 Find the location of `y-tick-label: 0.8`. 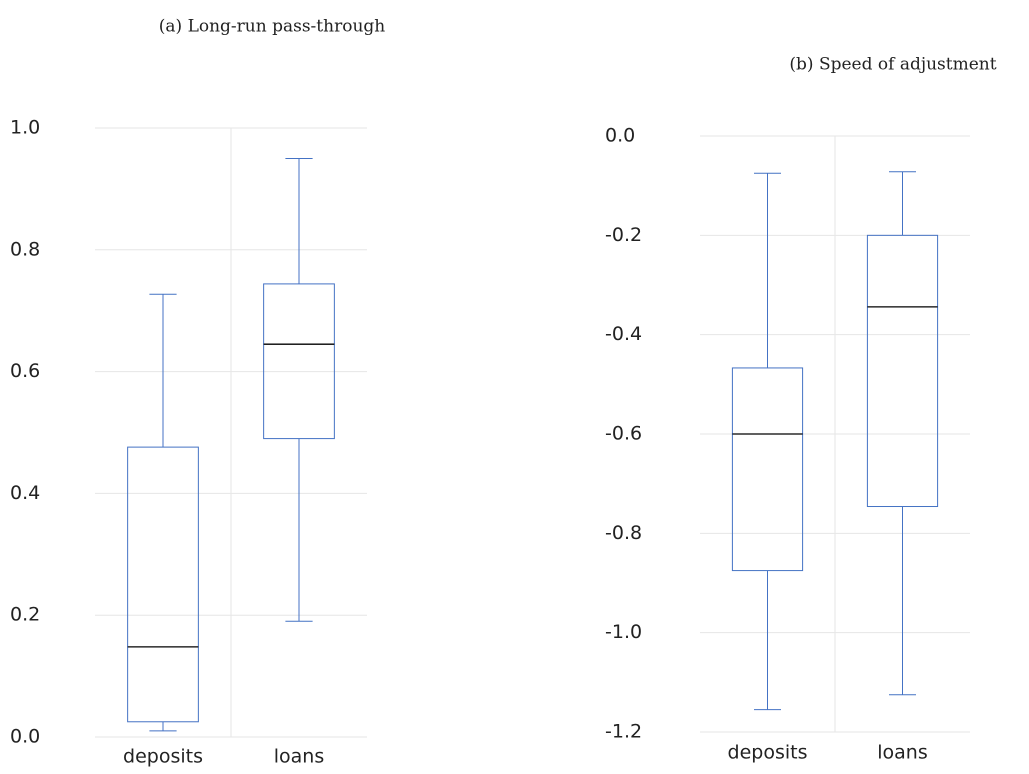

y-tick-label: 0.8 is located at coordinates (25, 249).